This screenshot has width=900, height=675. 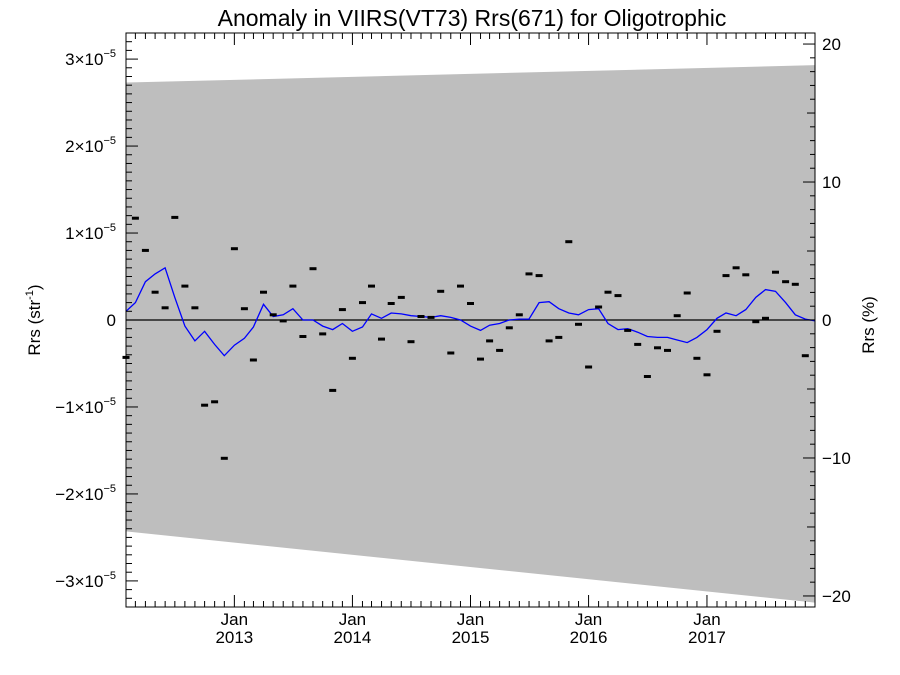 I want to click on x-tick-month-3: Jan, so click(x=588, y=619).